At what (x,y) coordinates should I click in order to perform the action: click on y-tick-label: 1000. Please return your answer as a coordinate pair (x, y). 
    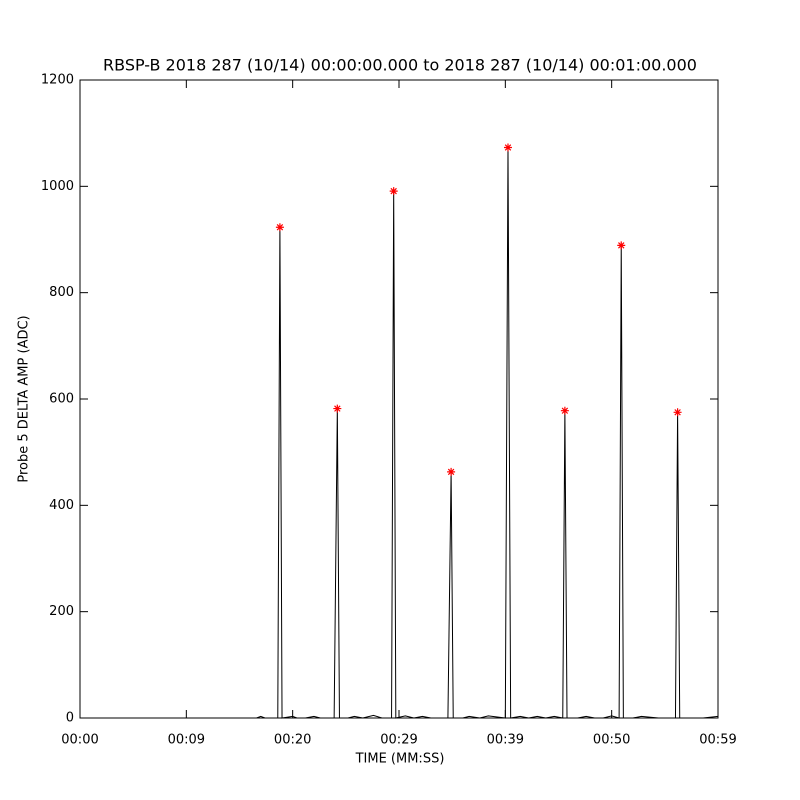
    Looking at the image, I should click on (57, 186).